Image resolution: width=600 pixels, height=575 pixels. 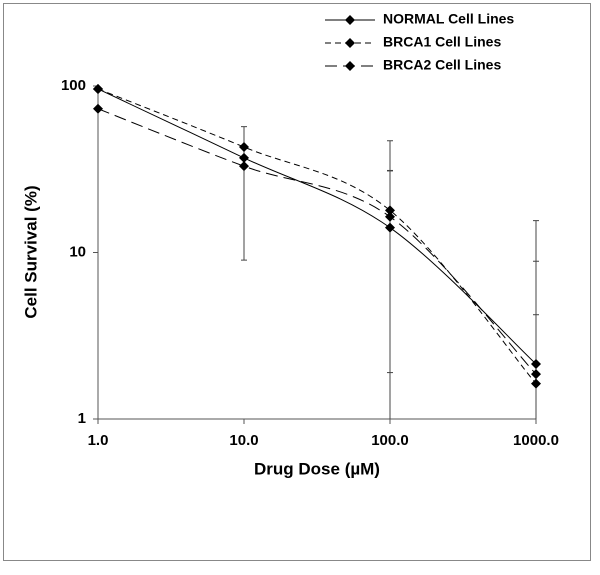 What do you see at coordinates (442, 65) in the screenshot?
I see `legend-label: BRCA2 Cell Lines` at bounding box center [442, 65].